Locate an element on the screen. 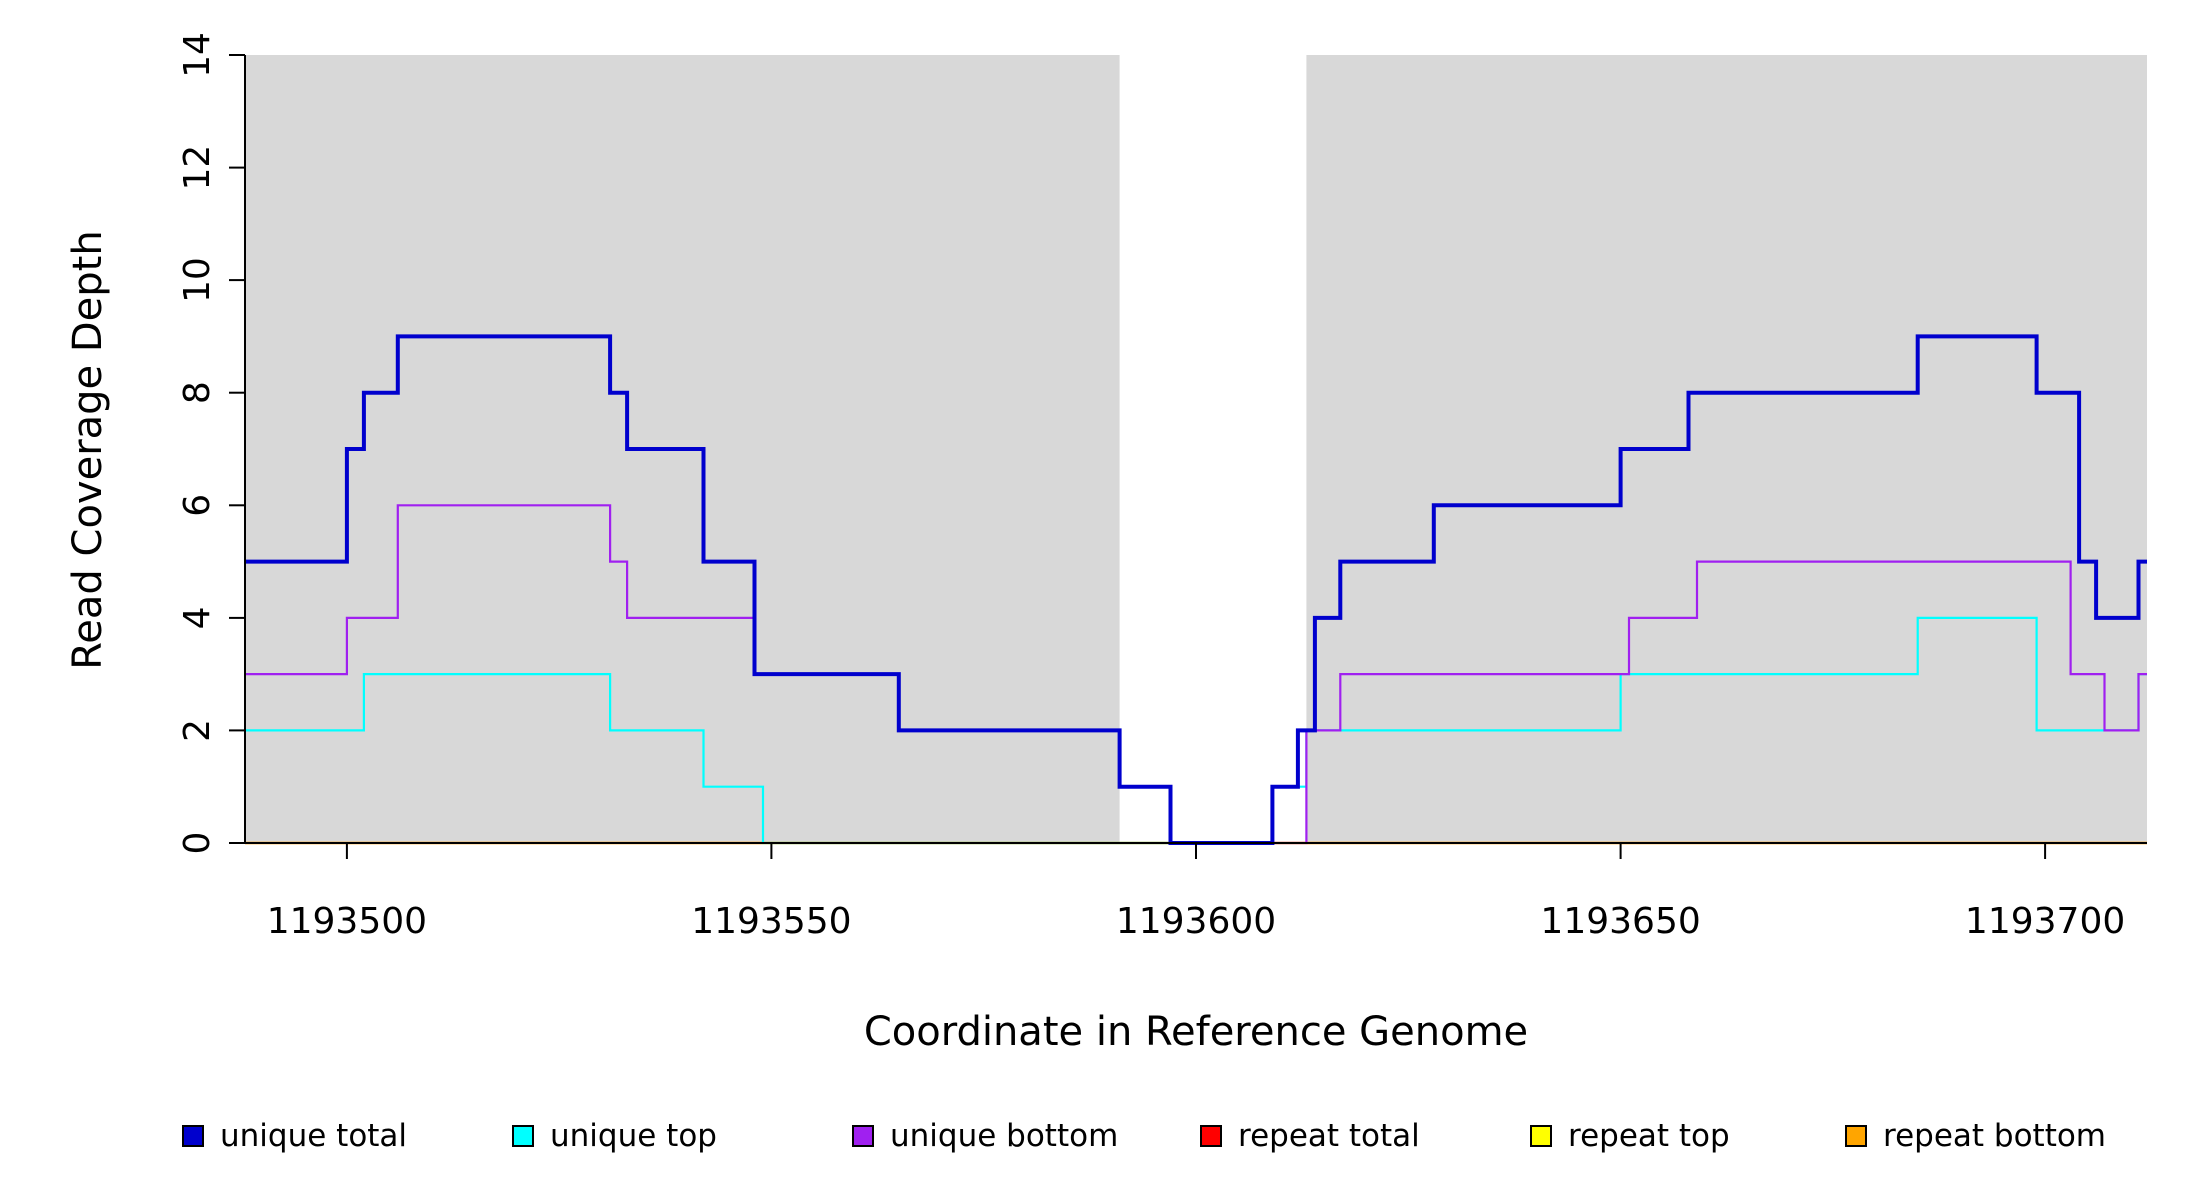 Image resolution: width=2200 pixels, height=1200 pixels. legend-label: repeat total is located at coordinates (1329, 1136).